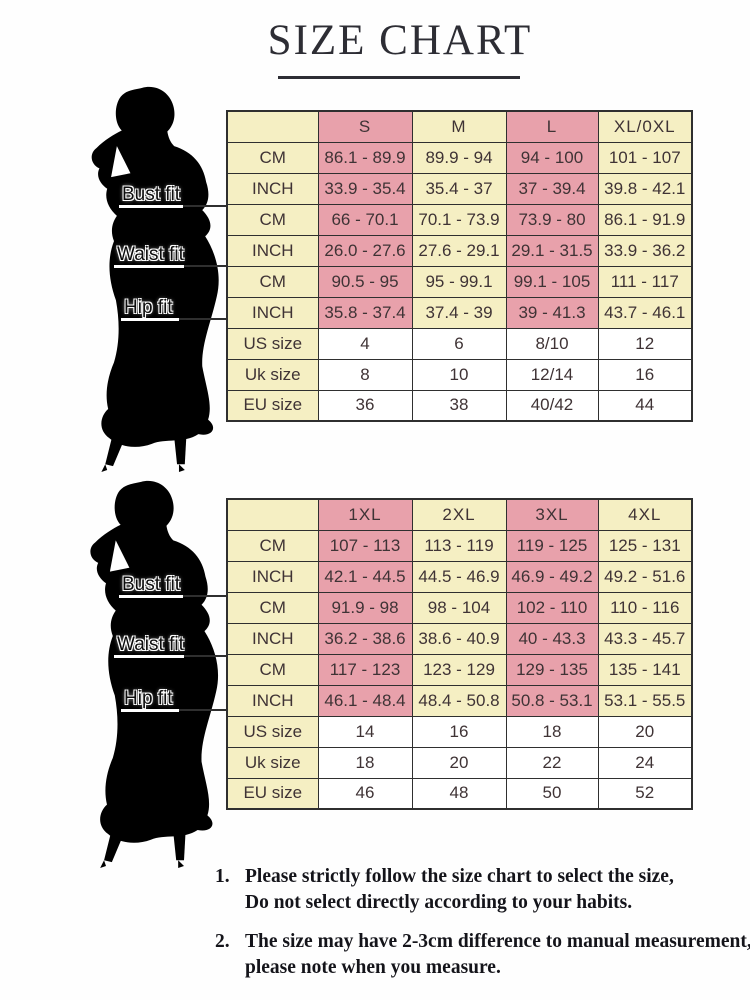 The image size is (750, 1000). Describe the element at coordinates (552, 793) in the screenshot. I see `size-cell: 50` at that location.